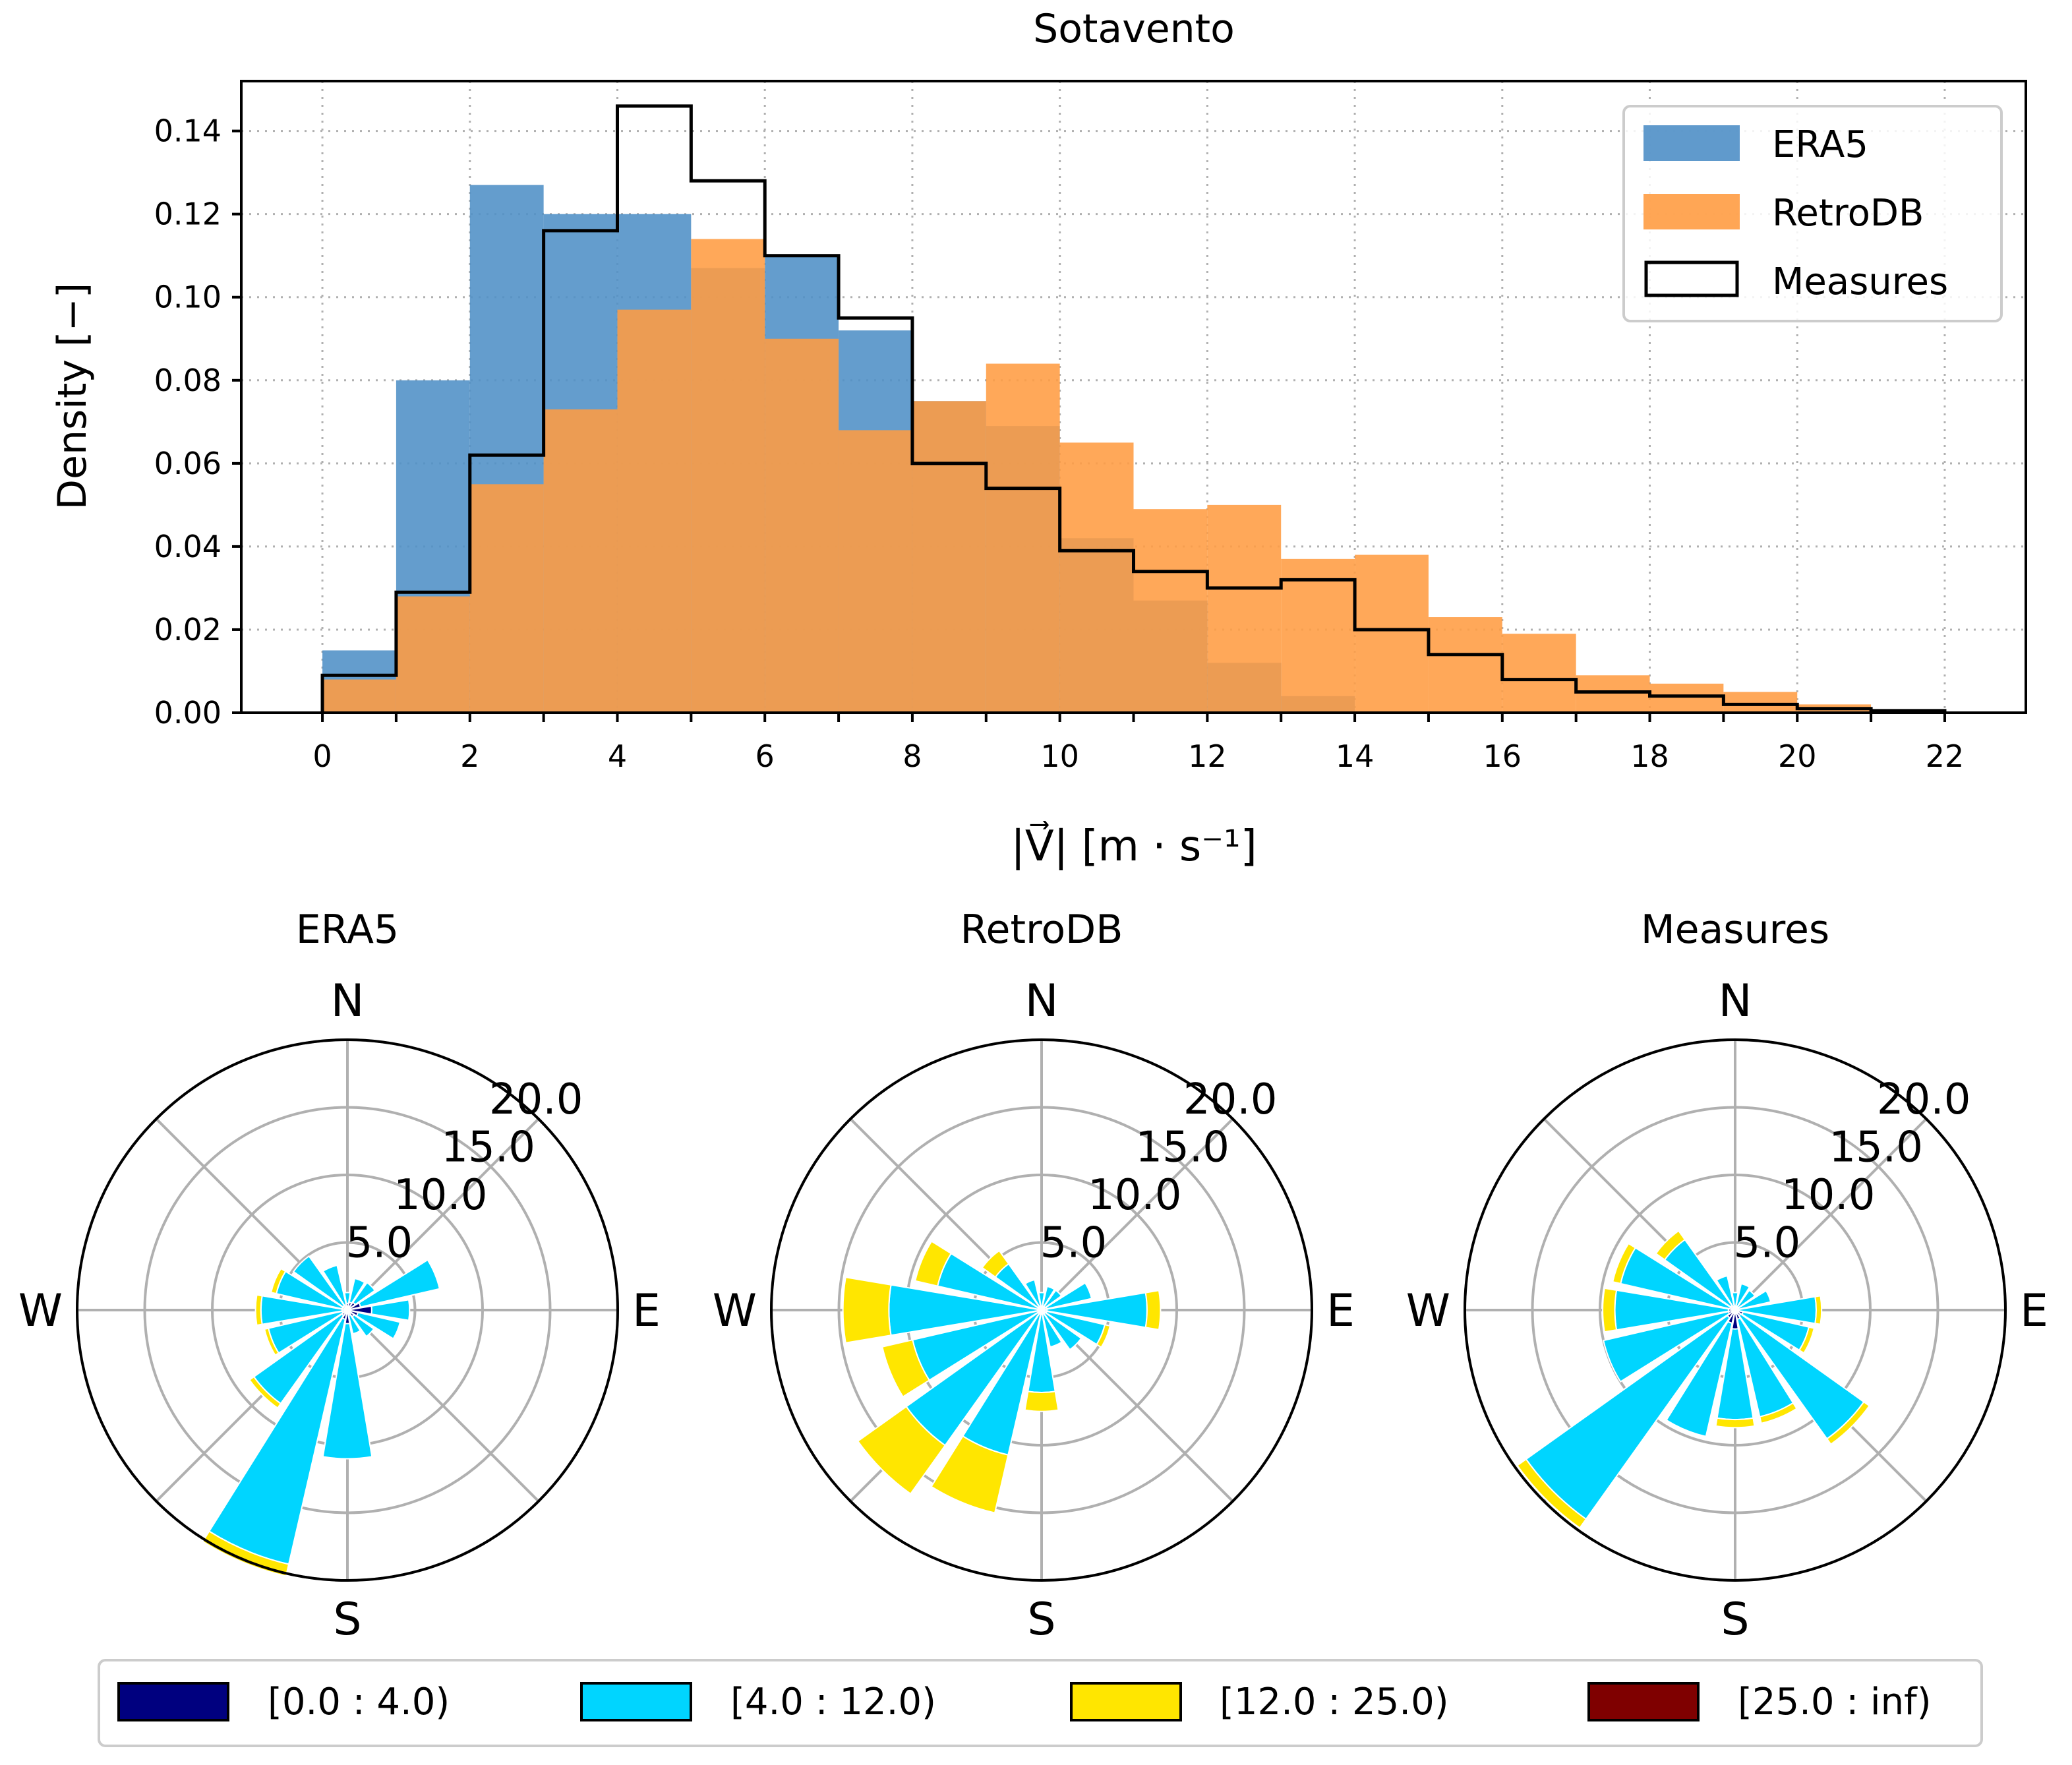 The height and width of the screenshot is (1765, 2072). I want to click on y-tick-label: 0.02, so click(188, 629).